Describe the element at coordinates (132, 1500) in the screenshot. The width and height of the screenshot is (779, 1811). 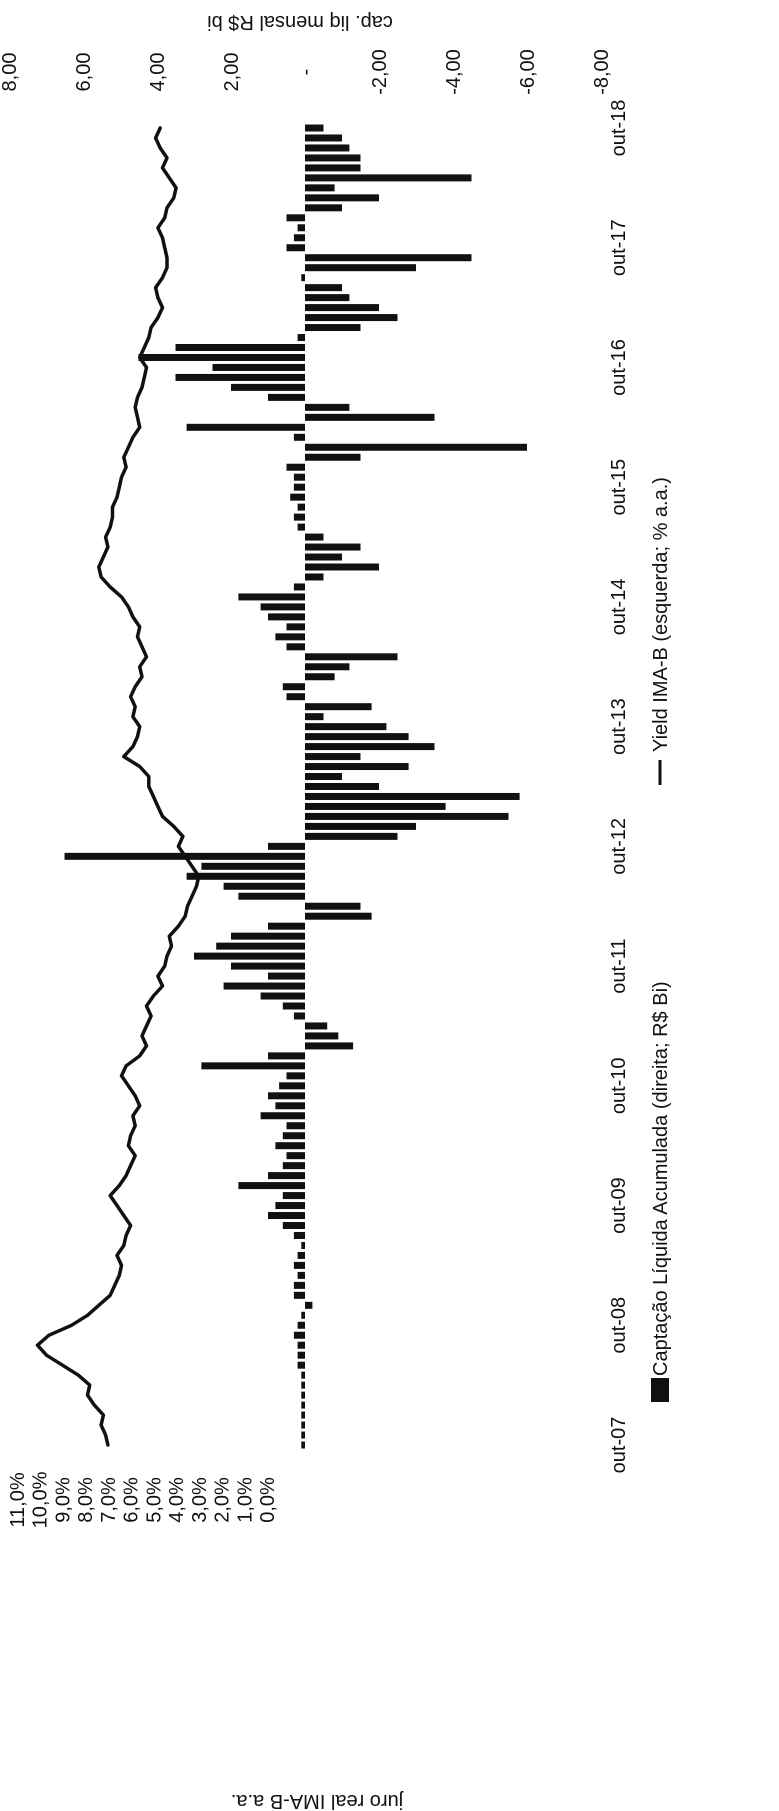
I see `left-axis-tick-label: 6,0%` at that location.